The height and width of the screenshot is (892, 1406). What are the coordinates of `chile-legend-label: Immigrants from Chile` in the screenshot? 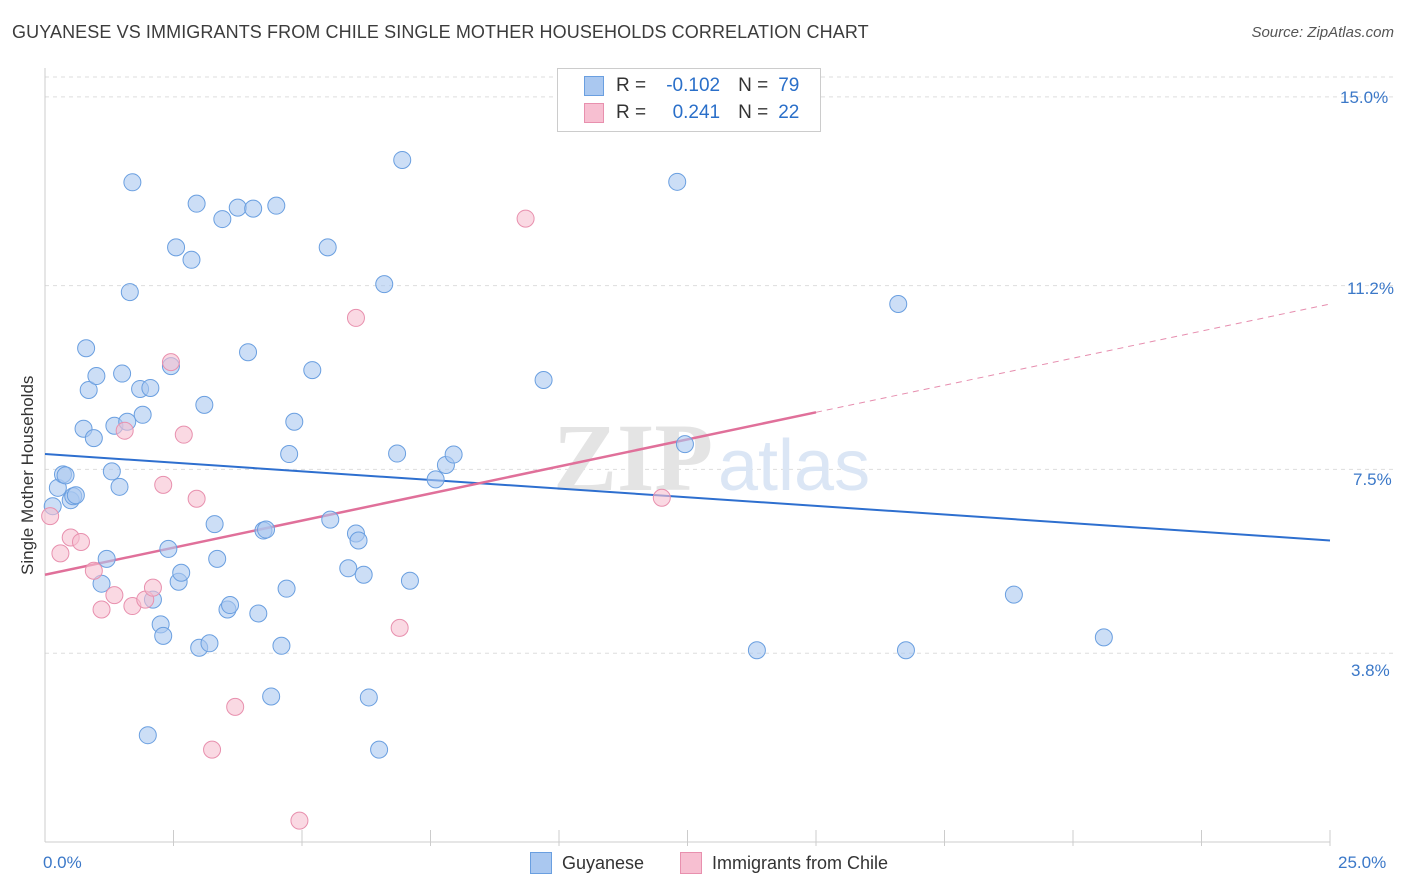 It's located at (800, 862).